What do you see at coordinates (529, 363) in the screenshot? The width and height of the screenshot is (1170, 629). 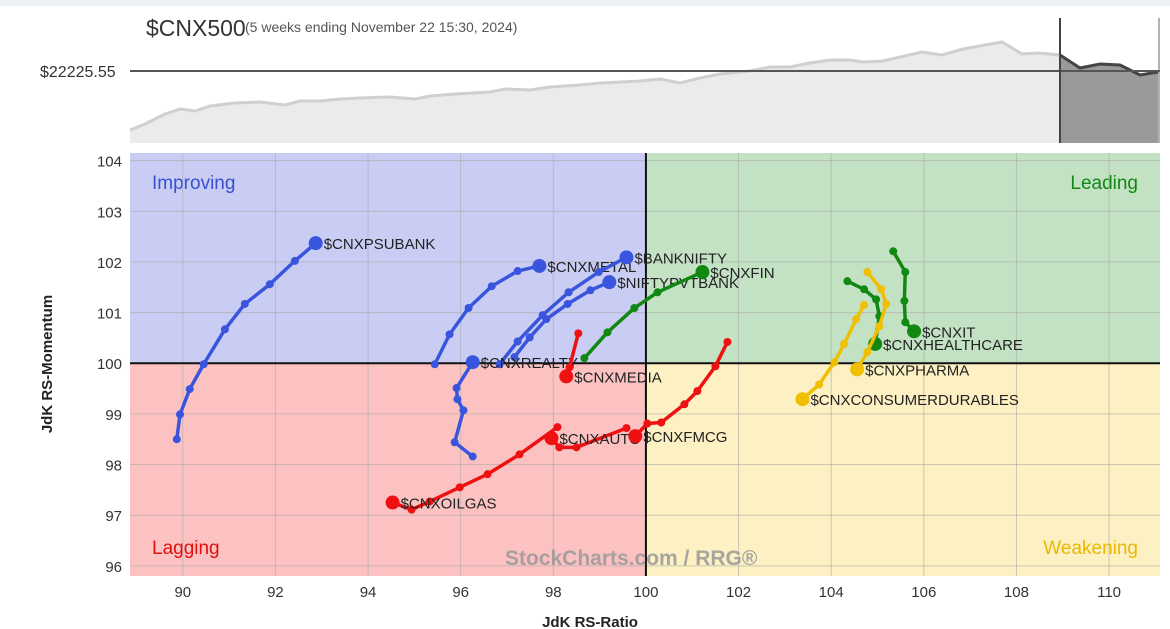 I see `trail-label: $CNXREALTY` at bounding box center [529, 363].